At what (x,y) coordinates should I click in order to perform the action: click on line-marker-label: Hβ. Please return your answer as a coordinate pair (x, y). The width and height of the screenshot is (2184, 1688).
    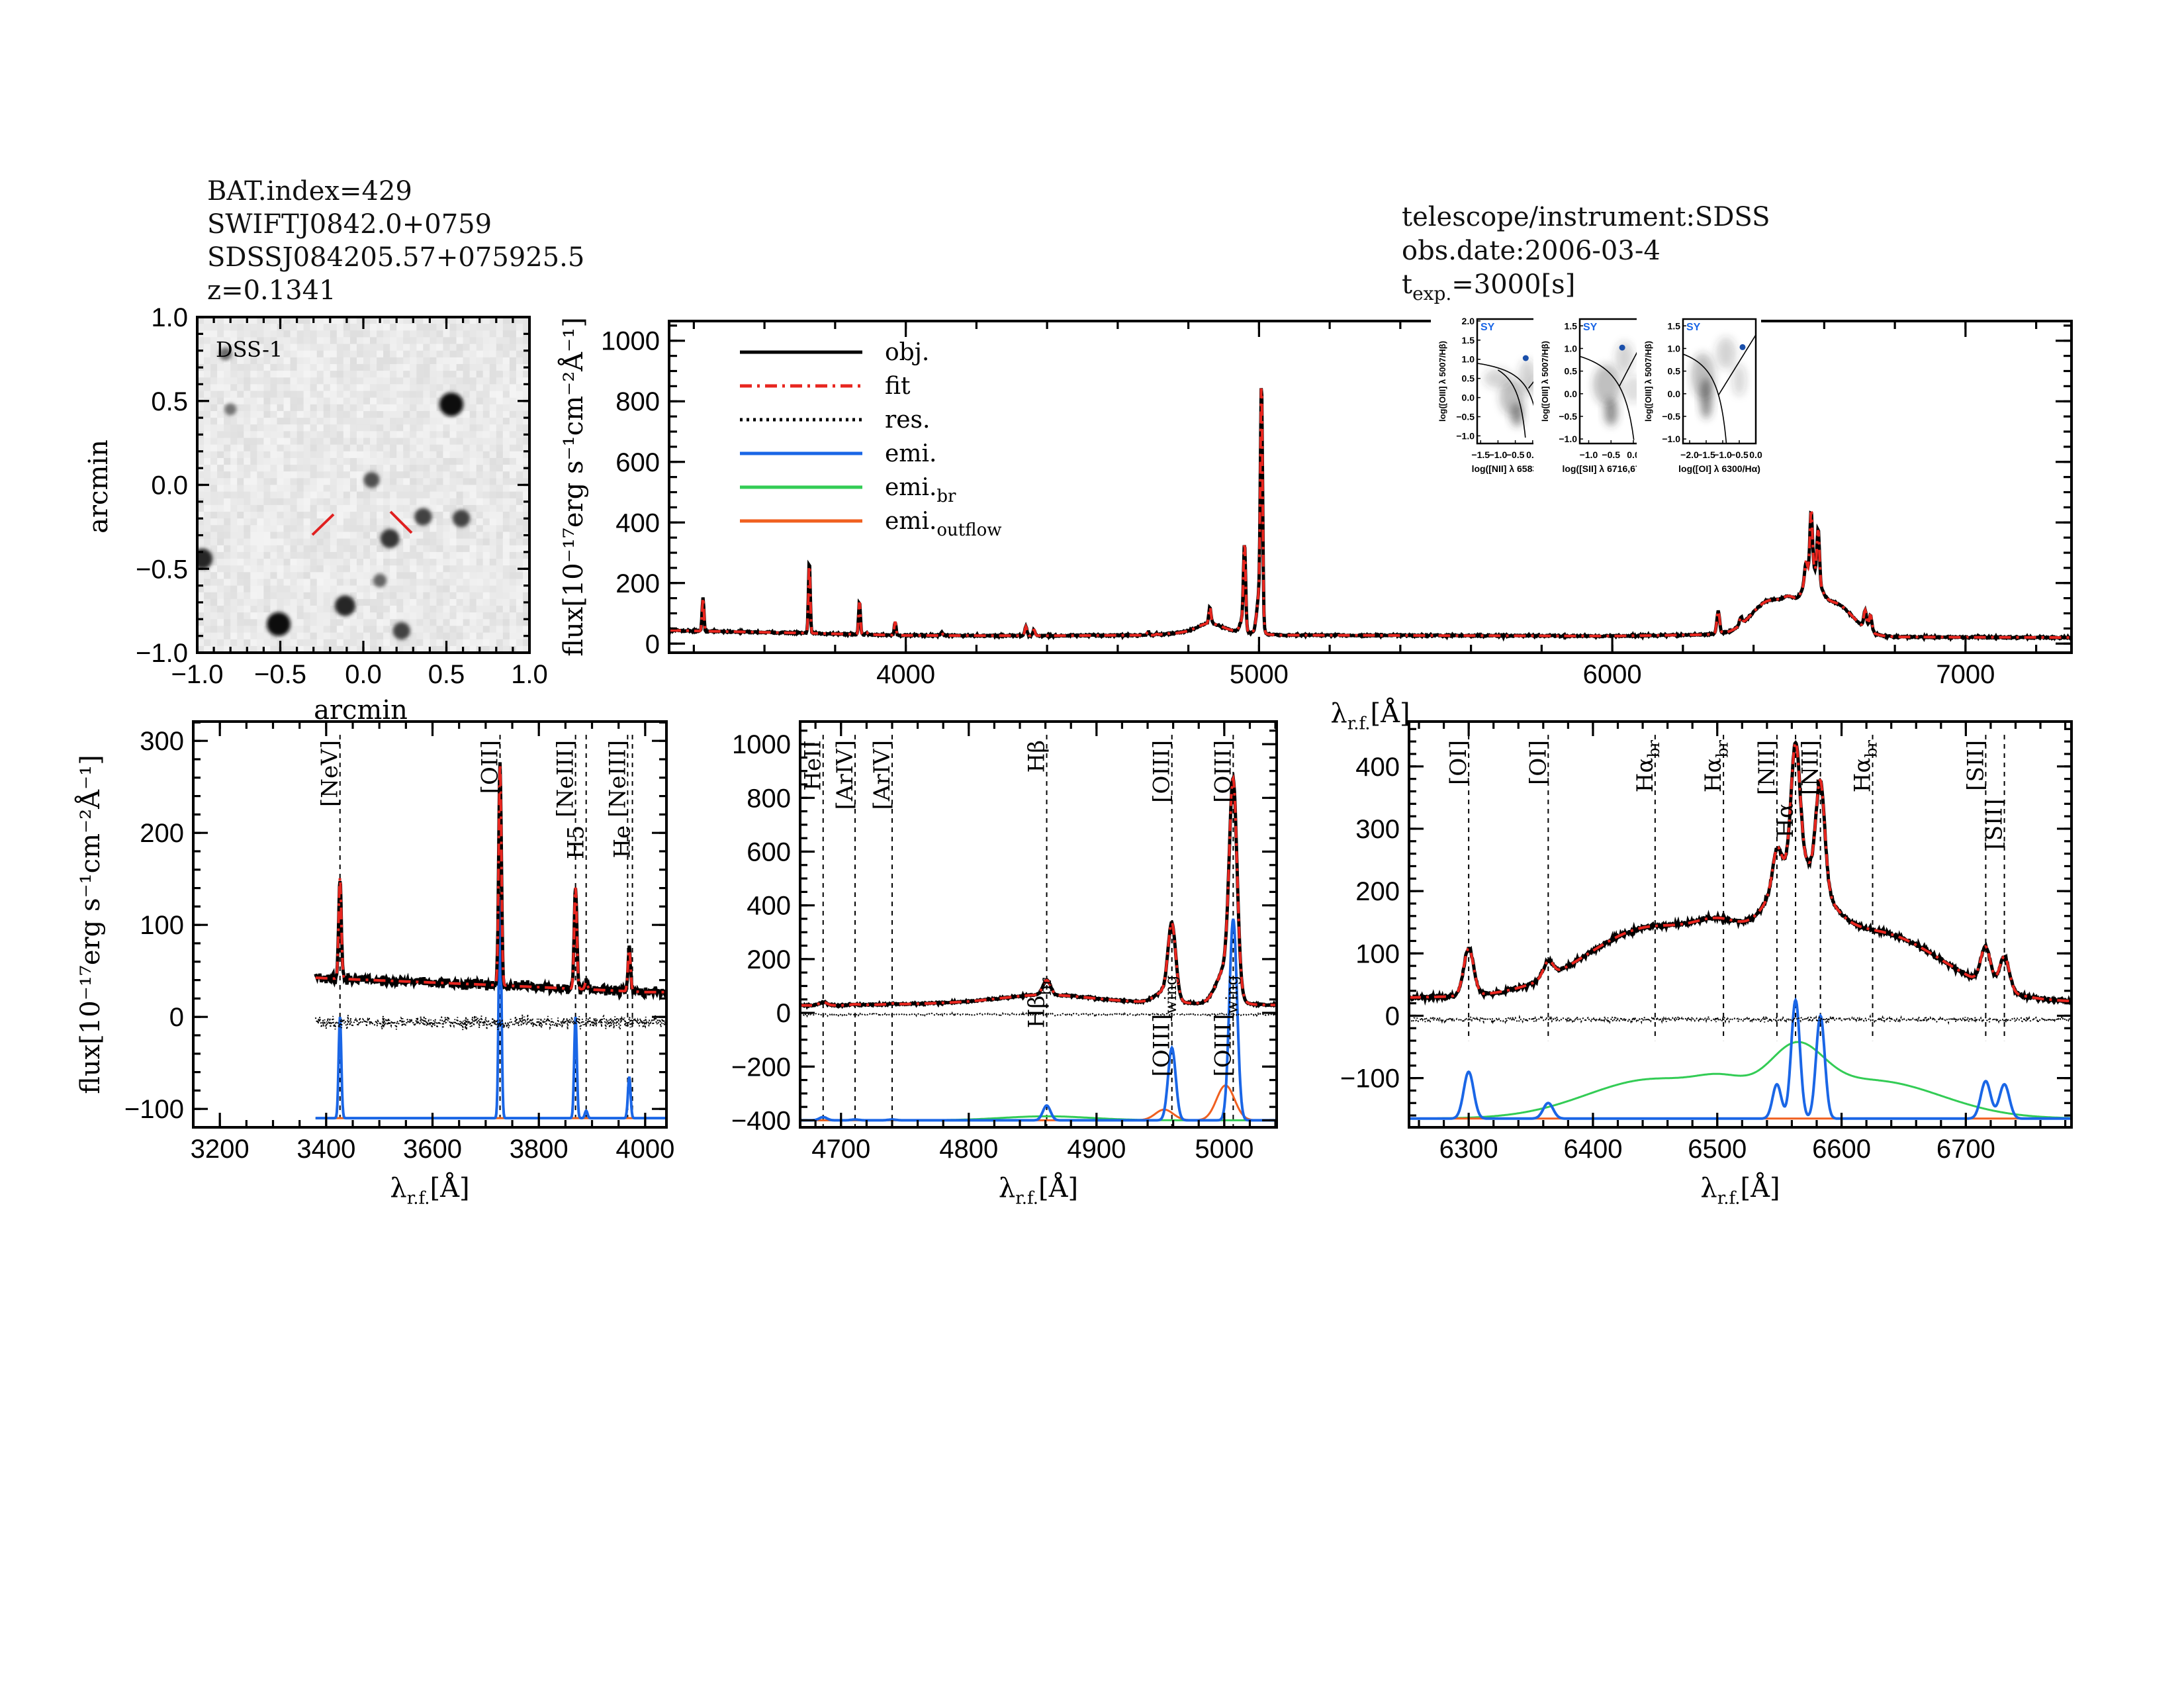
    Looking at the image, I should click on (1037, 756).